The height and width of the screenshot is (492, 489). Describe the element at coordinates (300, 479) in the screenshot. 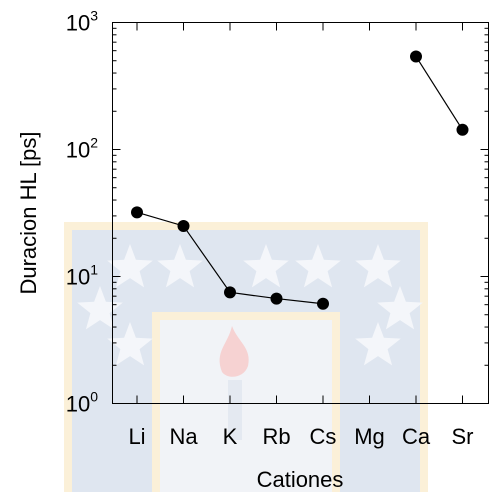

I see `x-axis-title: Cationes` at that location.